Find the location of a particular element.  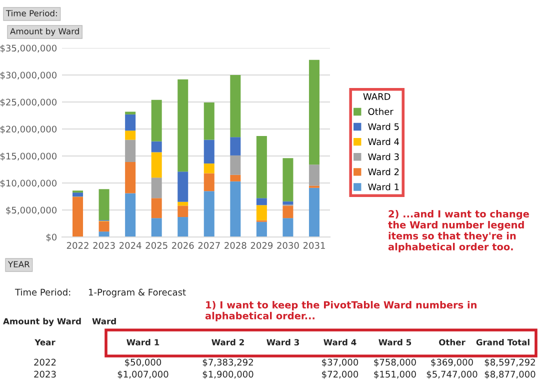

text: $7,383,292 is located at coordinates (227, 362).